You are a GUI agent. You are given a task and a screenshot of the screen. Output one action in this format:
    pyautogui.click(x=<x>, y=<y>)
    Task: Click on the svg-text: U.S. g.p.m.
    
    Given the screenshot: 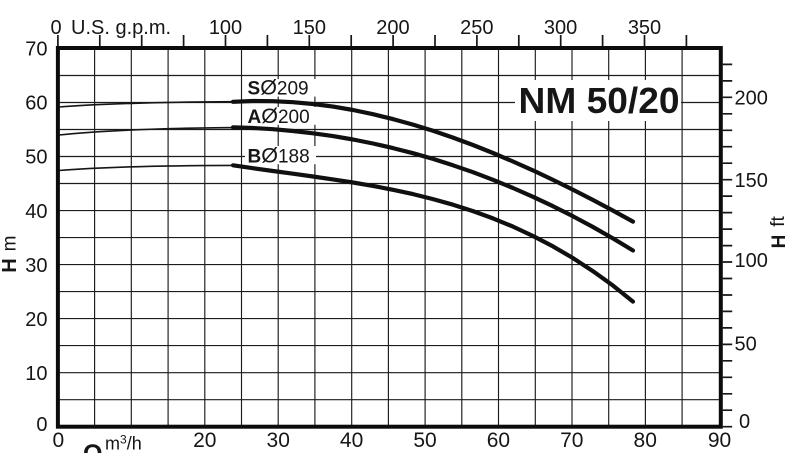 What is the action you would take?
    pyautogui.click(x=121, y=28)
    